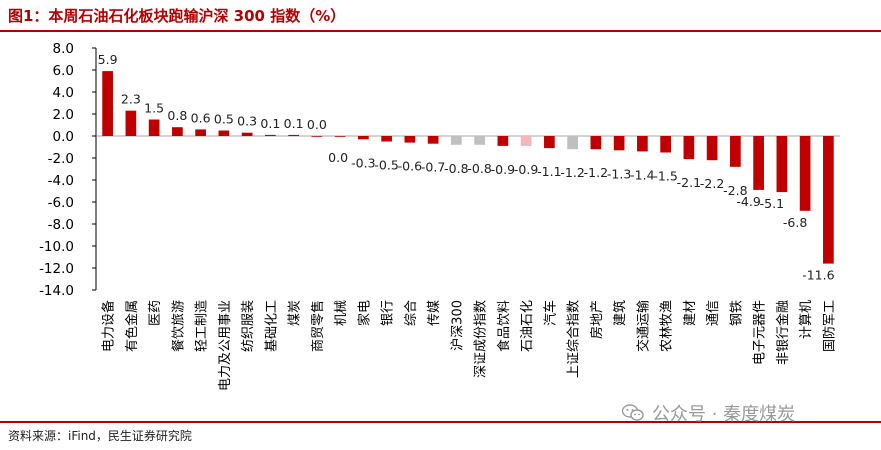 This screenshot has width=881, height=450. What do you see at coordinates (736, 313) in the screenshot?
I see `category-label: 钢铁` at bounding box center [736, 313].